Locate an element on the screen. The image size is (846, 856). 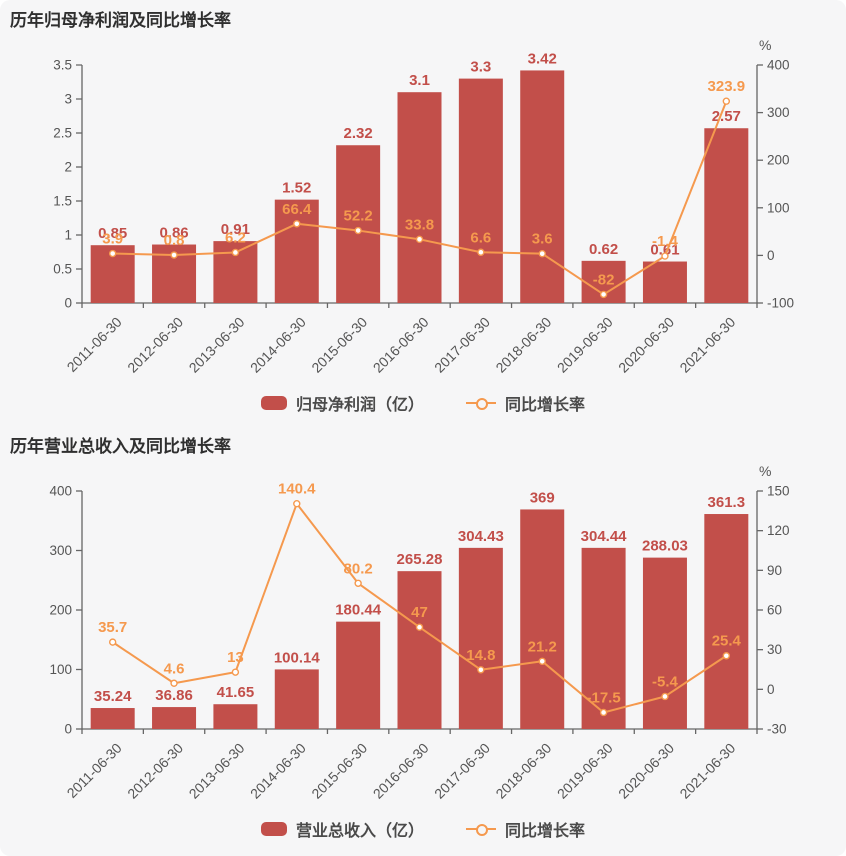
right-axis-tick-label: 150 is located at coordinates (778, 491).